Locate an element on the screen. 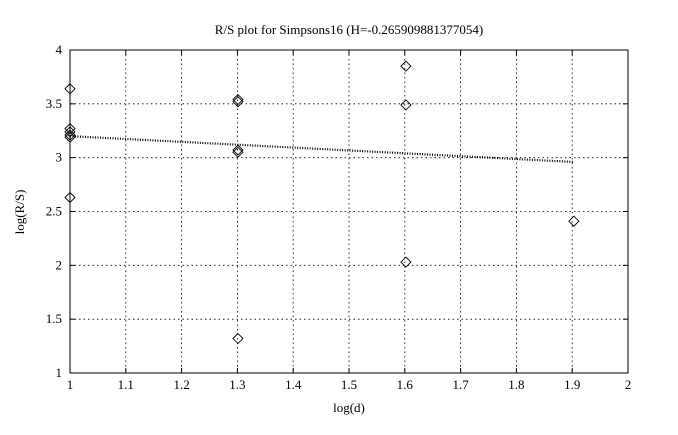 This screenshot has width=678, height=435. y-tick-label: 1 is located at coordinates (59, 372).